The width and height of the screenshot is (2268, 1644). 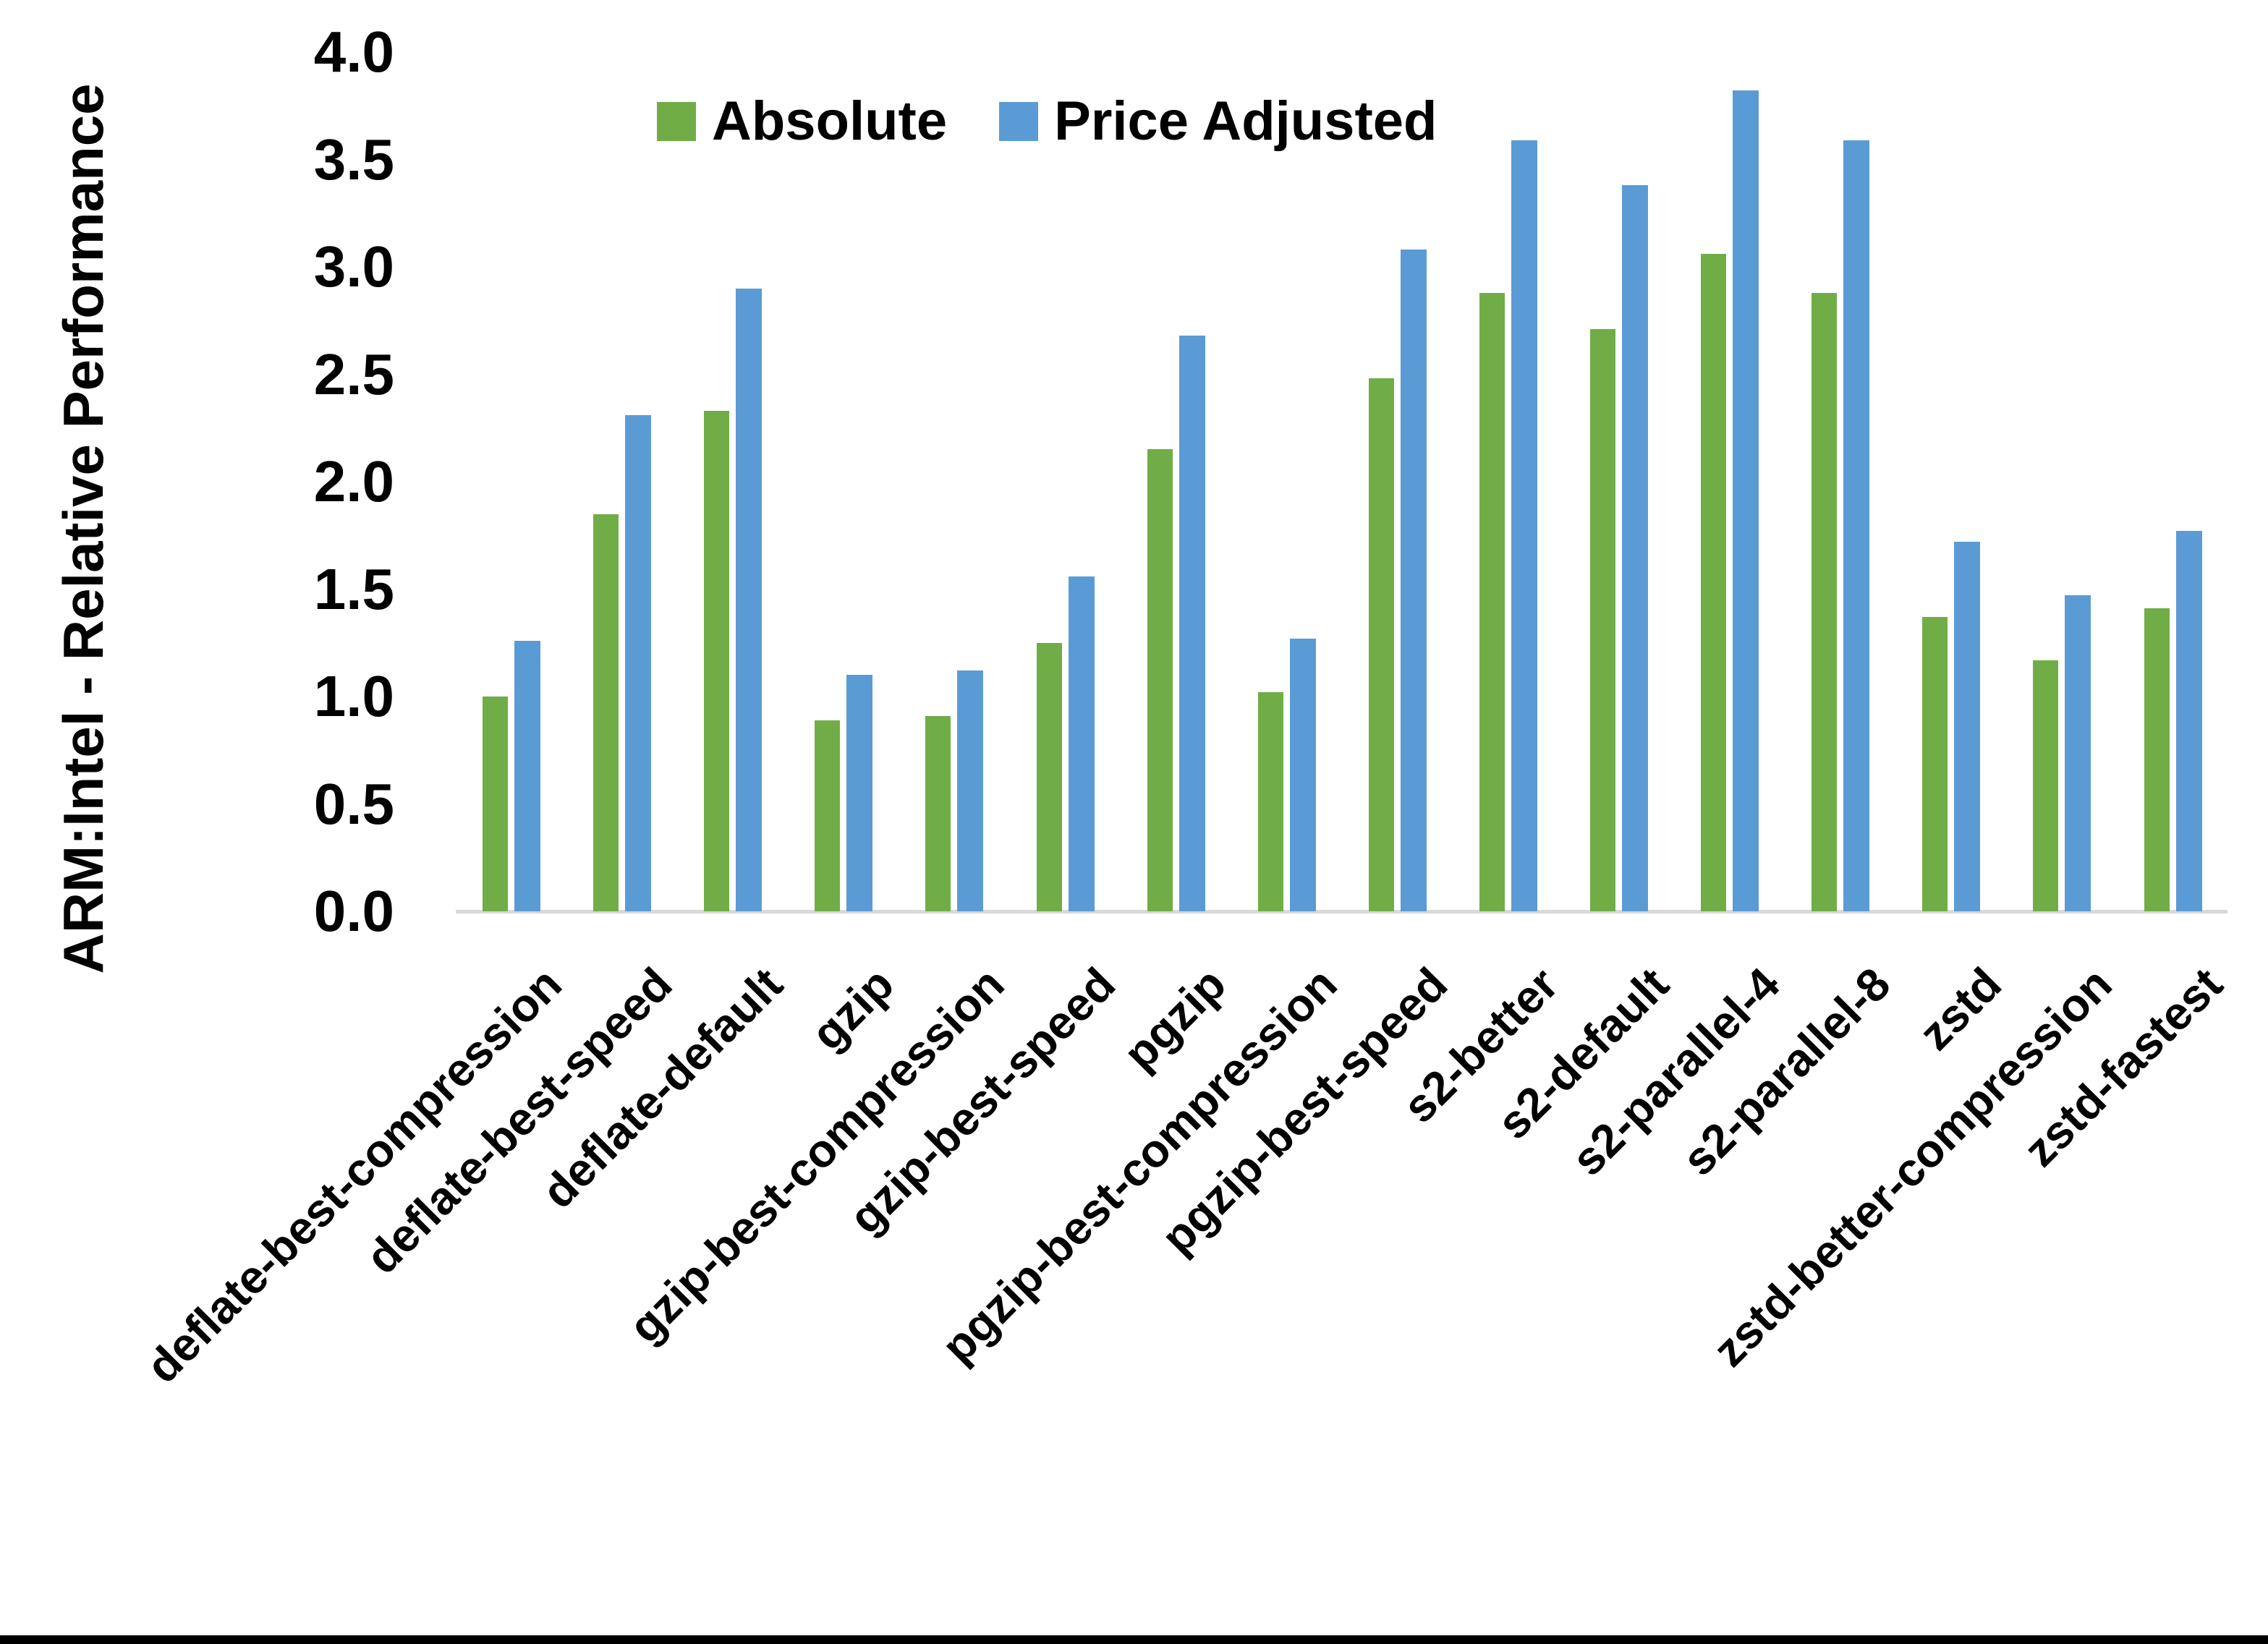 I want to click on bar-price-adjusted-zstd, so click(x=1967, y=726).